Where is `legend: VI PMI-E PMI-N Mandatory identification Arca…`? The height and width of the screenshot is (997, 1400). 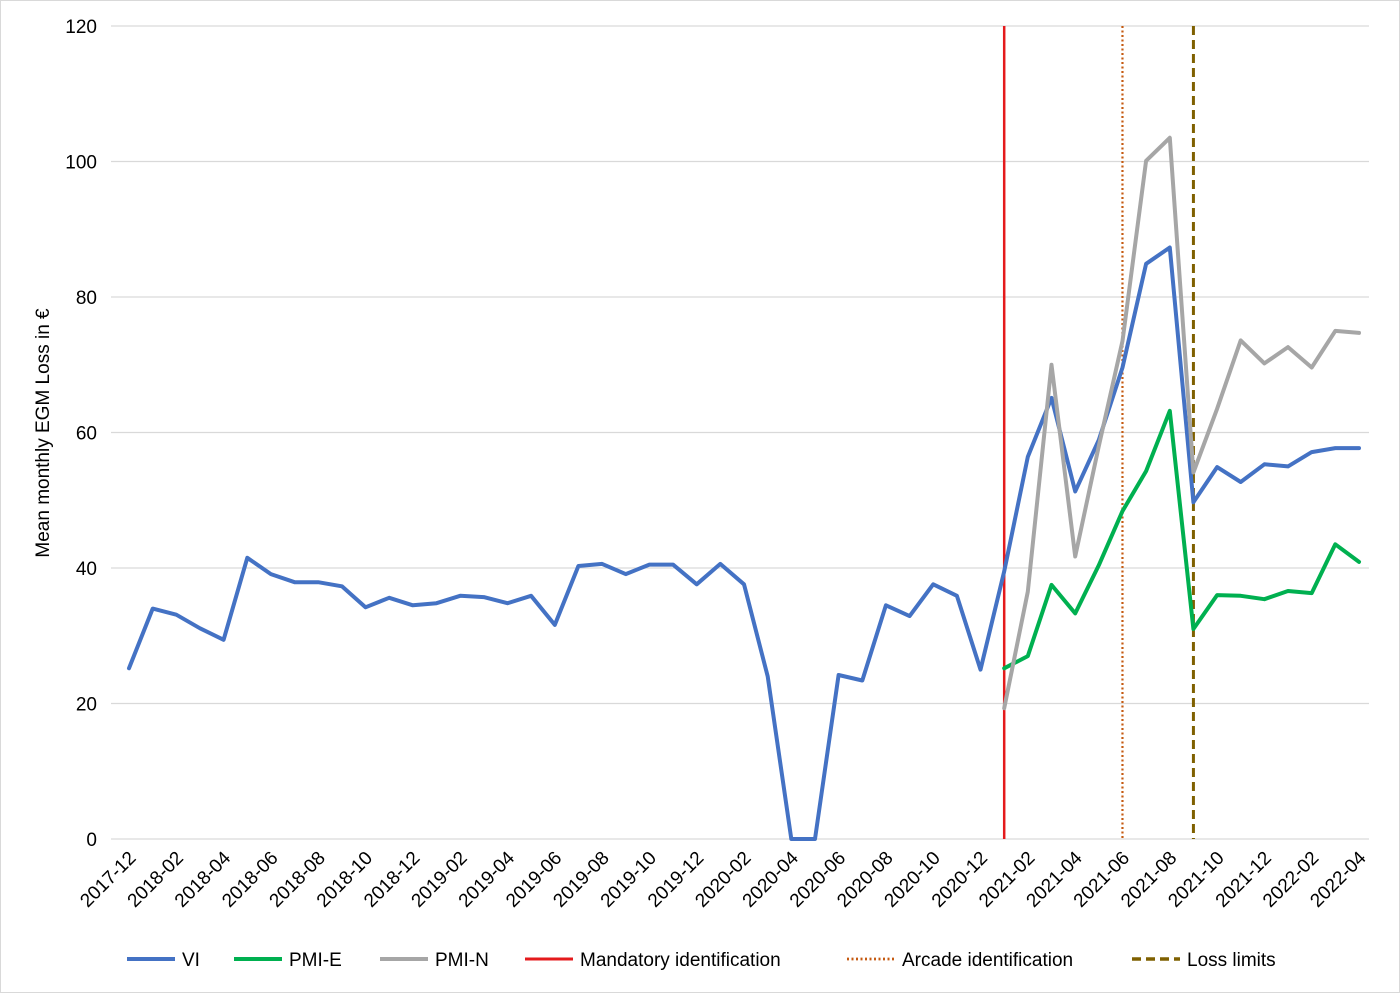
legend: VI PMI-E PMI-N Mandatory identification Arca… is located at coordinates (701, 960).